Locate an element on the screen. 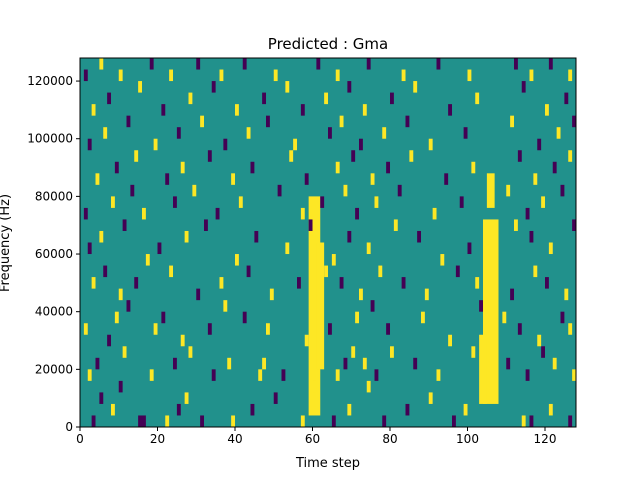 The height and width of the screenshot is (480, 640). x-axis: 0 20 40 60 80 100 120 is located at coordinates (316, 436).